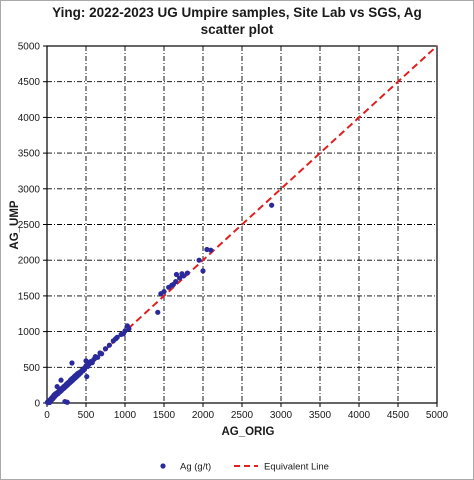 The width and height of the screenshot is (474, 480). Describe the element at coordinates (86, 415) in the screenshot. I see `x-tick-label: 500` at that location.